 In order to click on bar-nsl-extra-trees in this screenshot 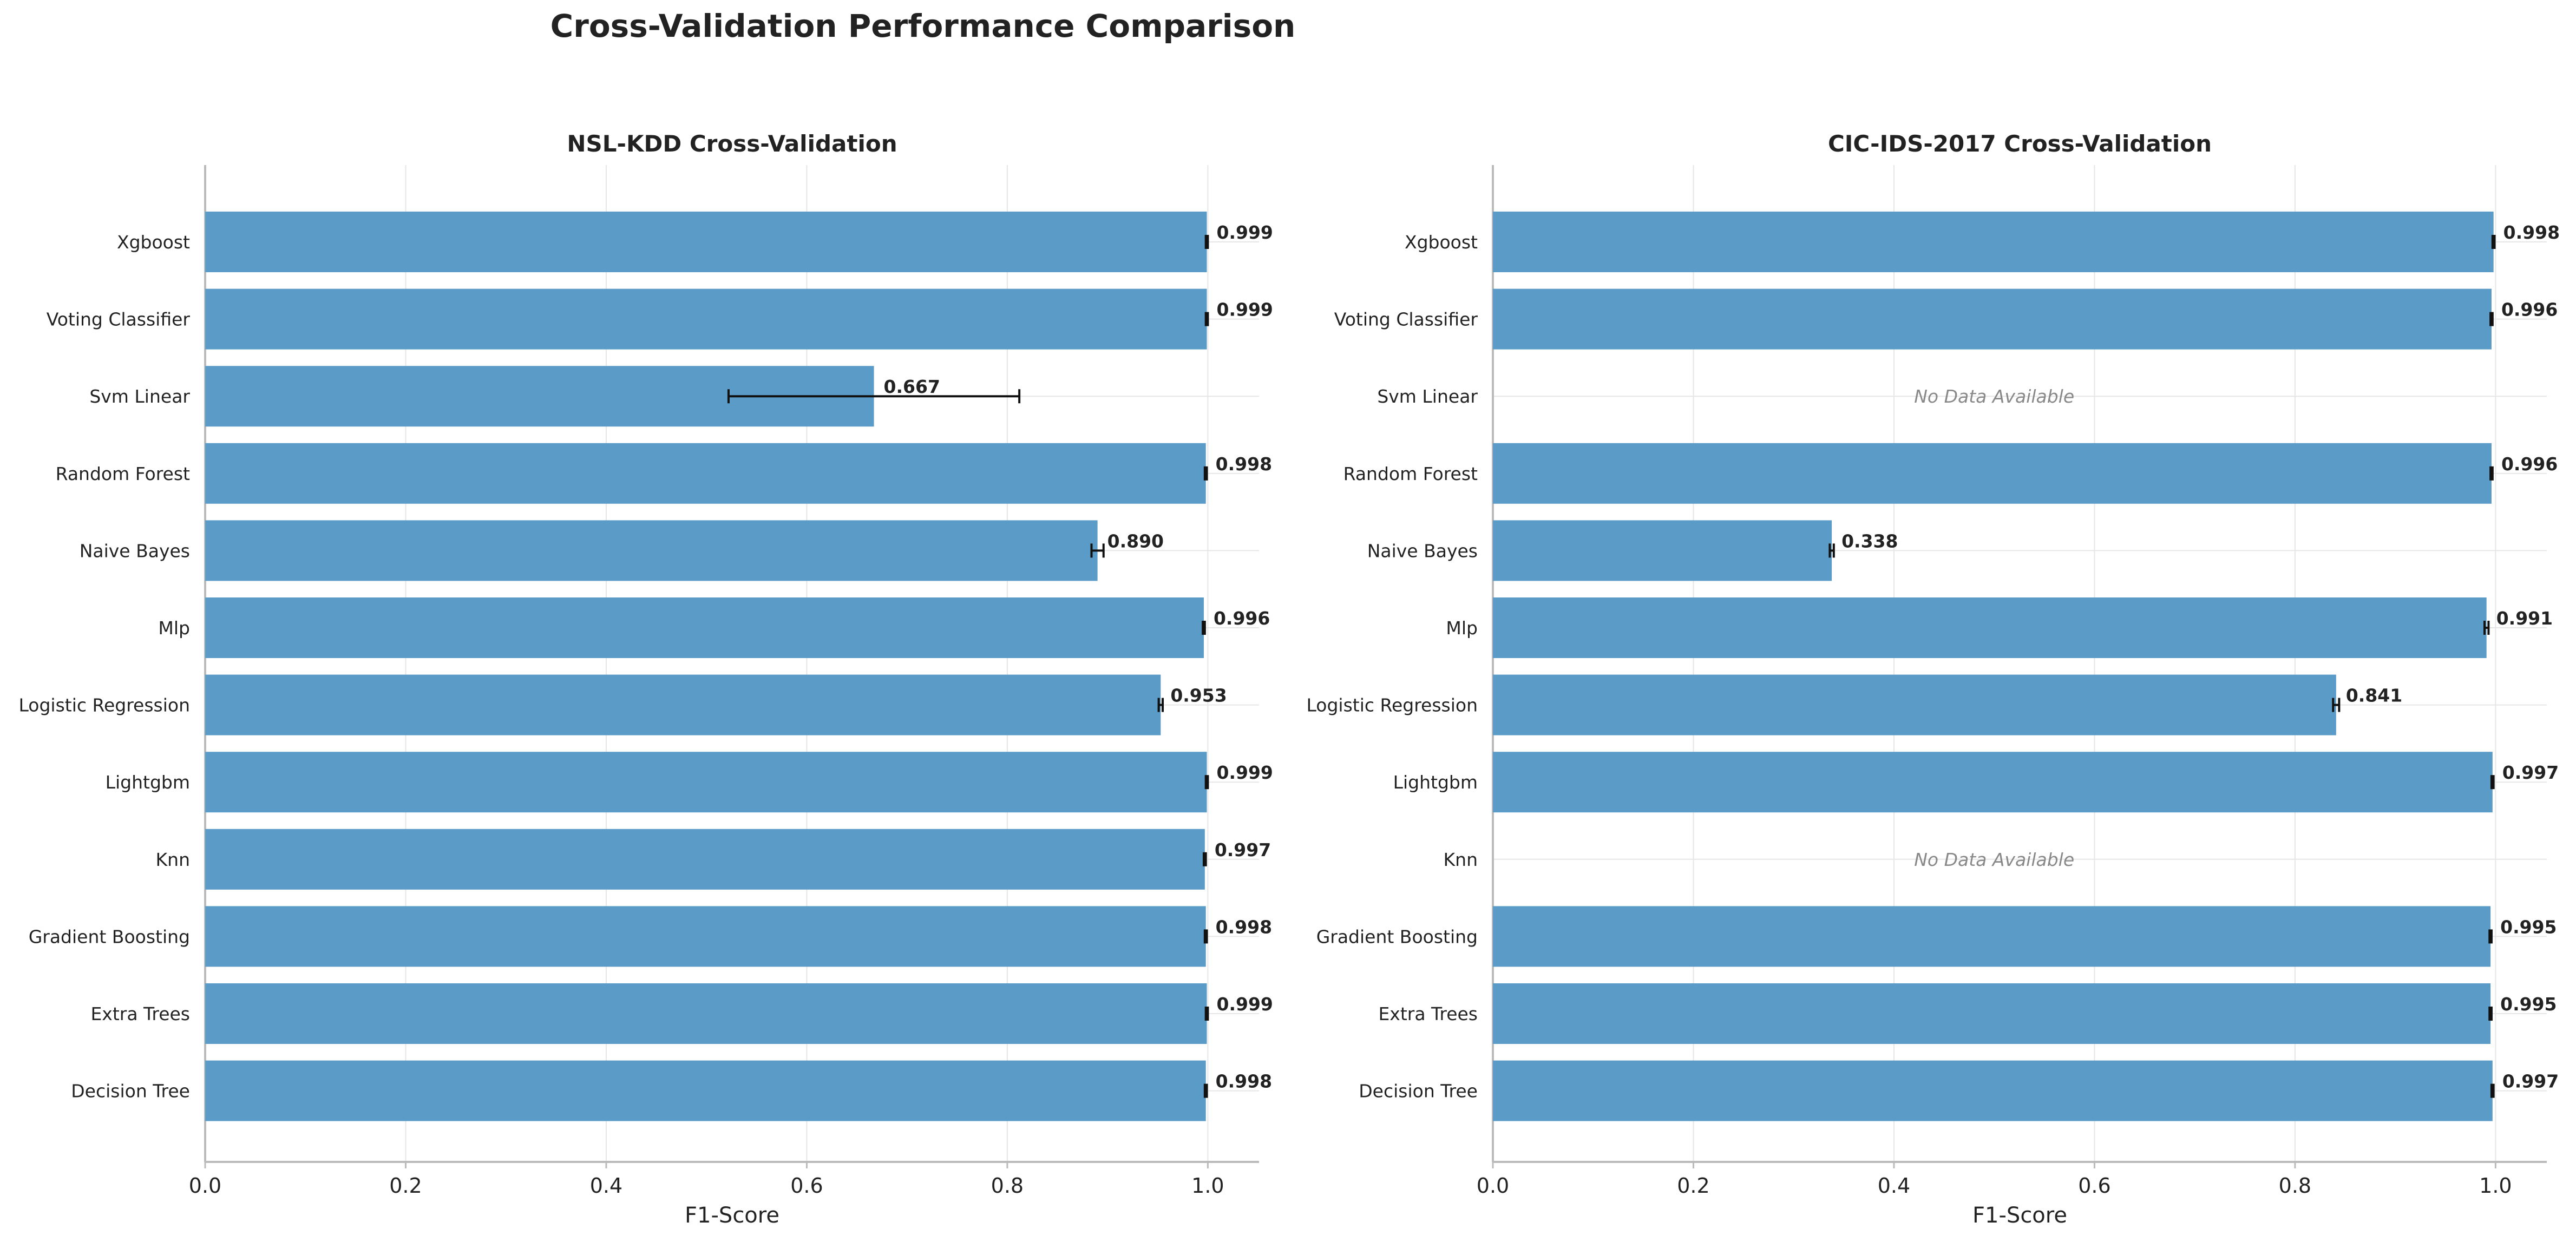, I will do `click(706, 1013)`.